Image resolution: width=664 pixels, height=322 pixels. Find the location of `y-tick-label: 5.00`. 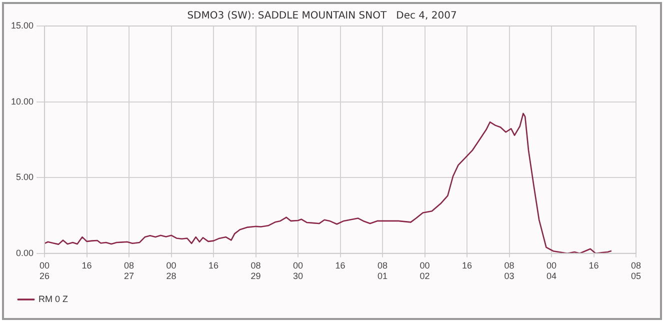

y-tick-label: 5.00 is located at coordinates (25, 177).